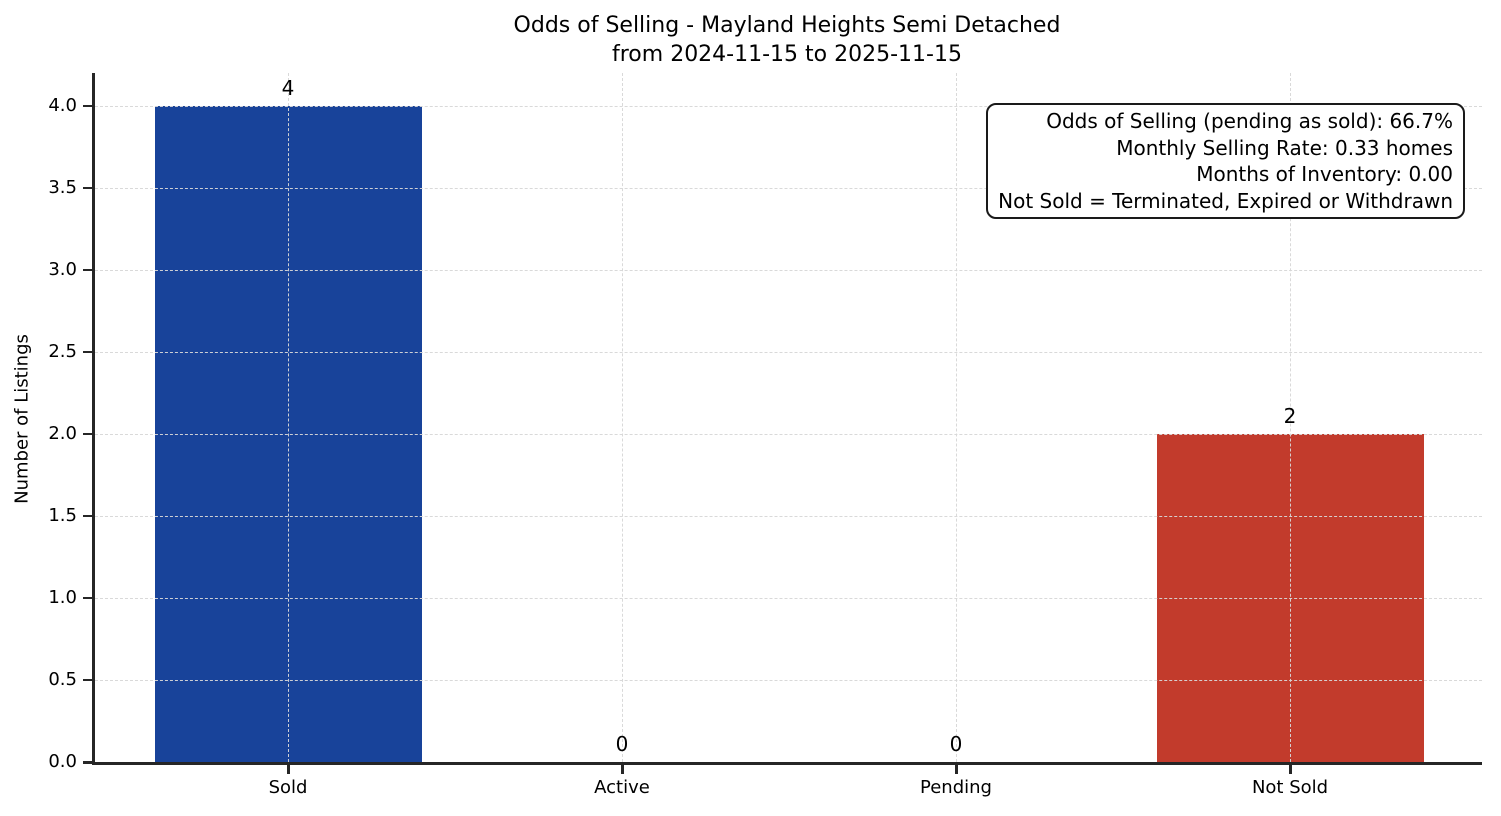 This screenshot has width=1501, height=816. I want to click on x-tick-label: Active, so click(622, 787).